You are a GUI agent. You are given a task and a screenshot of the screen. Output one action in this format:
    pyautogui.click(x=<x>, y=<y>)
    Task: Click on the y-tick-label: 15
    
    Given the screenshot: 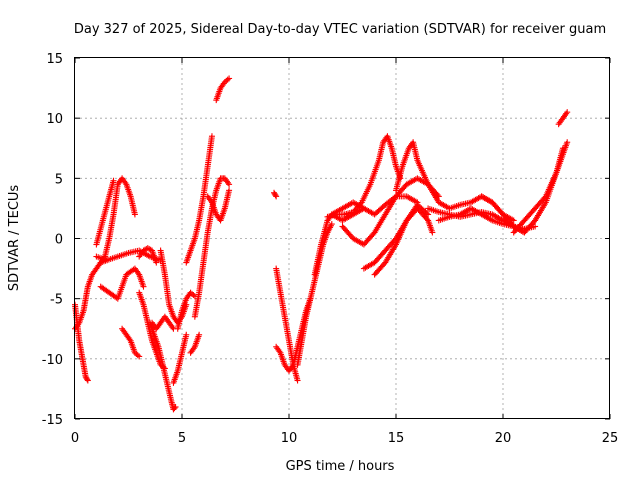 What is the action you would take?
    pyautogui.click(x=54, y=59)
    